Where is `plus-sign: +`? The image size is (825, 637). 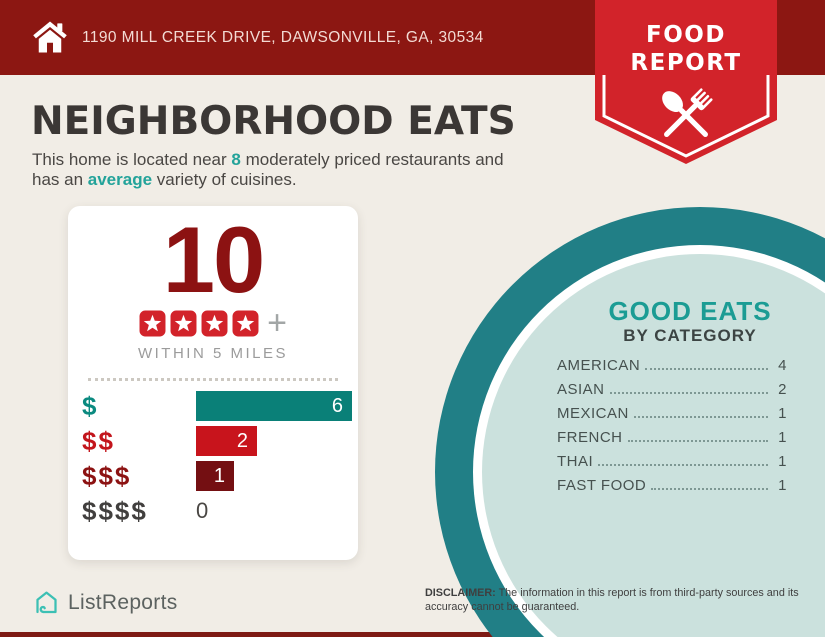
plus-sign: + is located at coordinates (277, 323).